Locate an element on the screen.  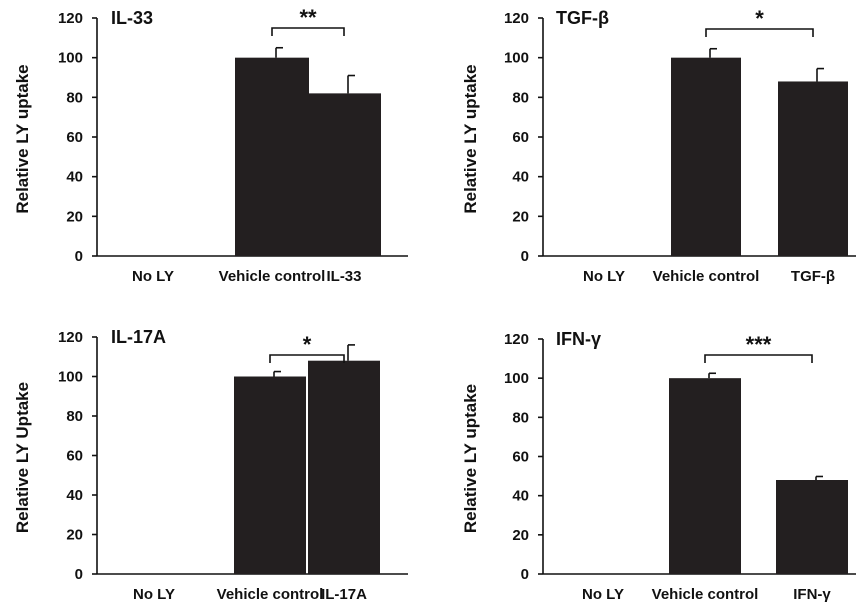
y-axis-label: Relative LY Uptake is located at coordinates (22, 457).